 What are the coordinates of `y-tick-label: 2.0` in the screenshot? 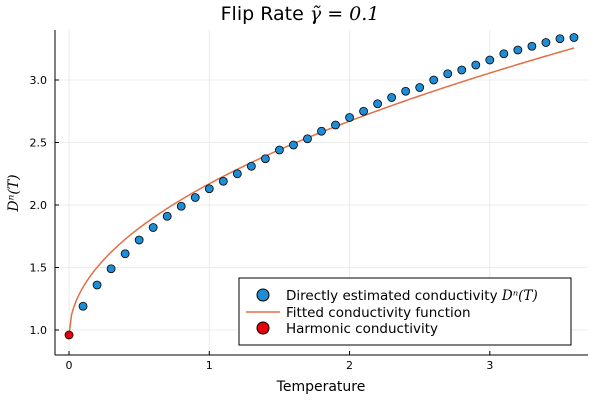 It's located at (39, 205).